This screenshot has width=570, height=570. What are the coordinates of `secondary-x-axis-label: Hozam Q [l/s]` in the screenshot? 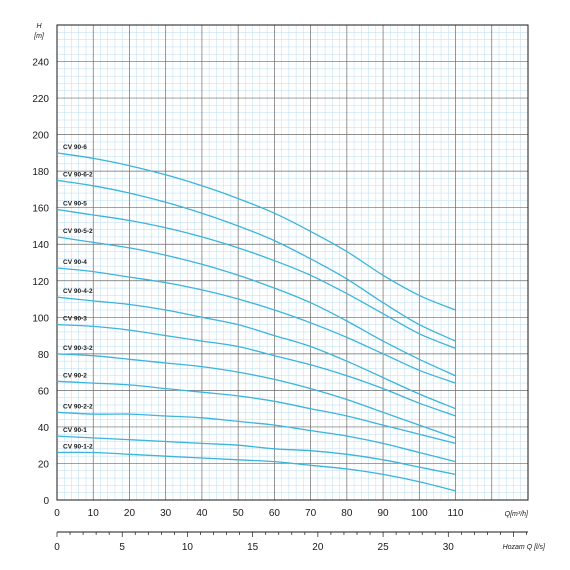 It's located at (524, 547).